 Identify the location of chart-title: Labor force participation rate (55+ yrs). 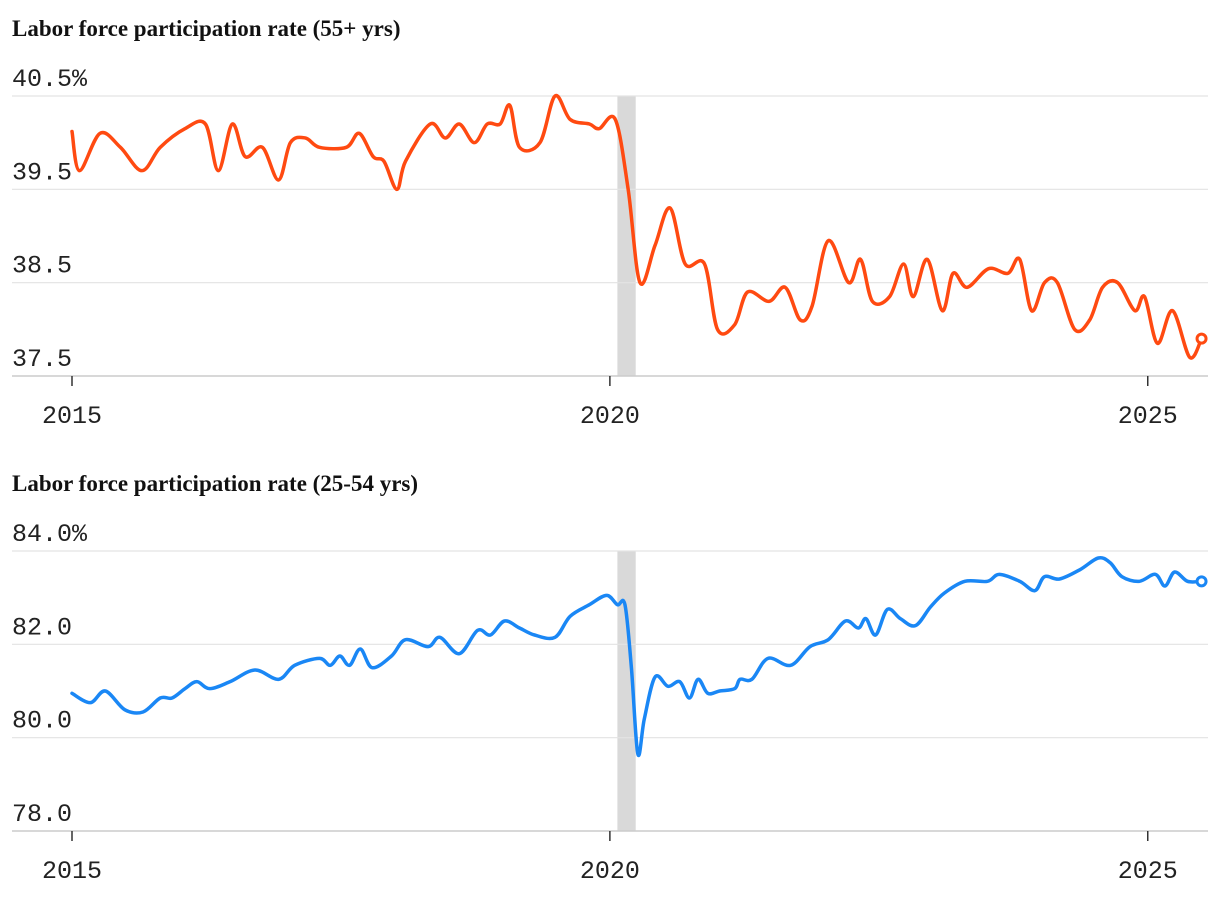
(206, 28).